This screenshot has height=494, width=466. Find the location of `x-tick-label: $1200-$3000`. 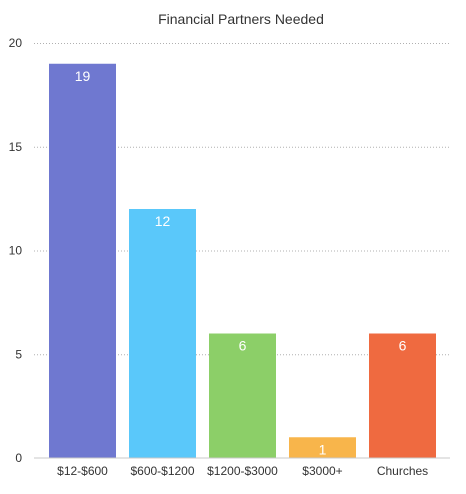

x-tick-label: $1200-$3000 is located at coordinates (242, 471).